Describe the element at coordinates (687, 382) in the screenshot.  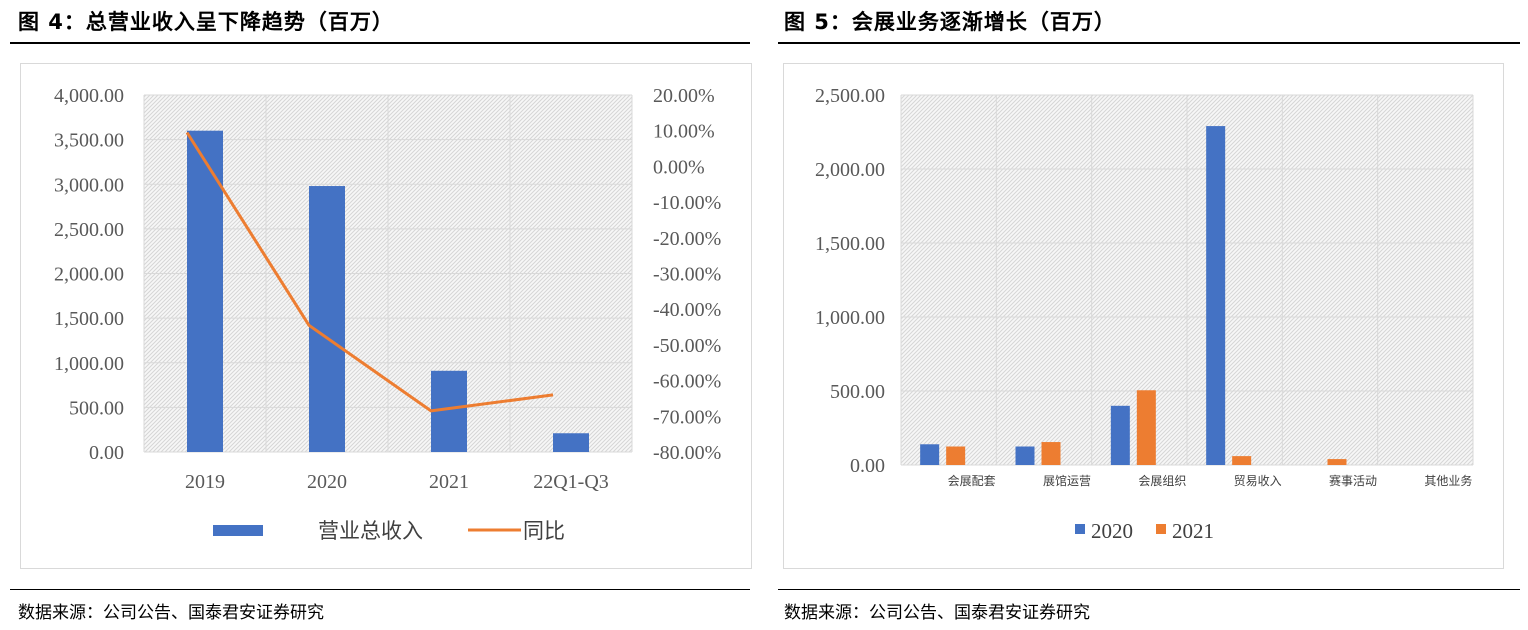
I see `y2-tick-label: -60.00%` at that location.